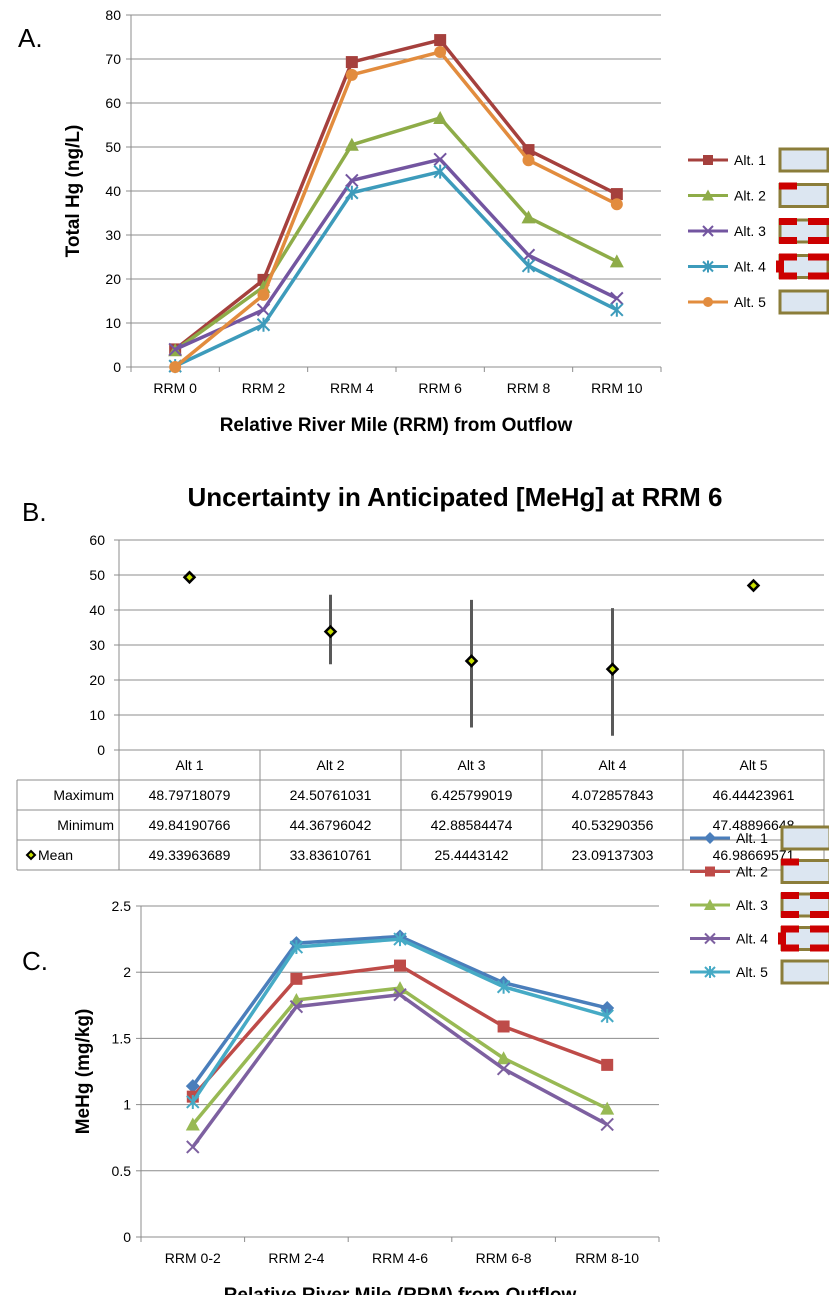  Describe the element at coordinates (122, 1038) in the screenshot. I see `y-tick-label: 1.5` at that location.